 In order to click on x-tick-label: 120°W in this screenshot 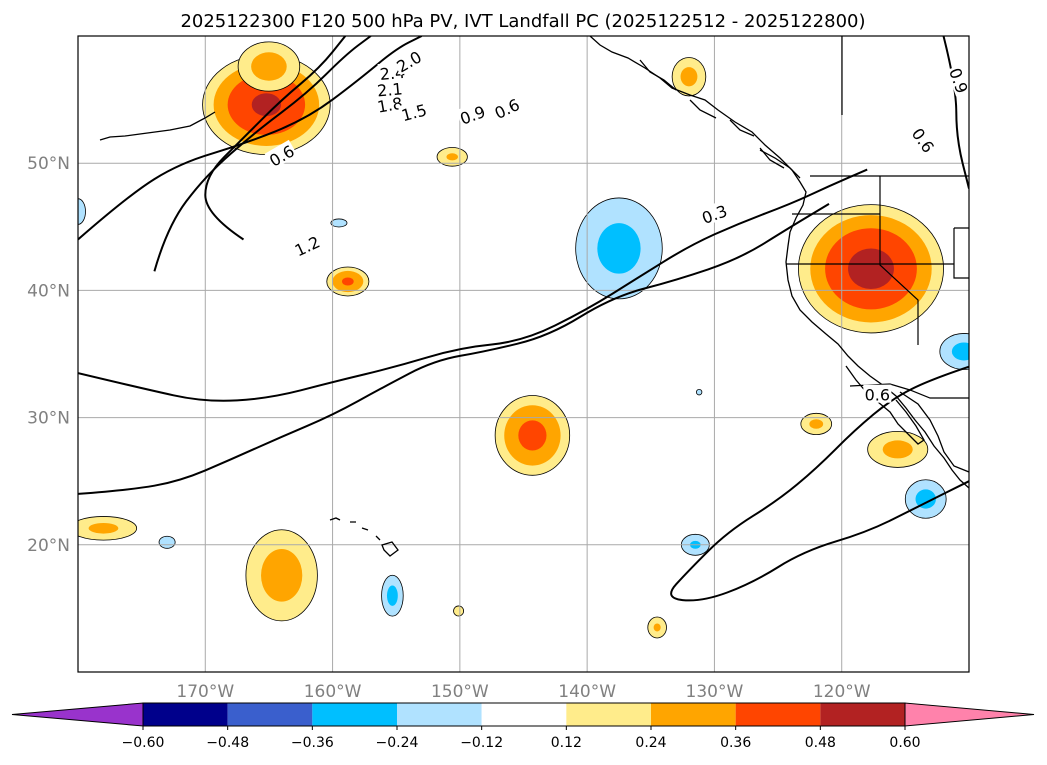, I will do `click(842, 692)`.